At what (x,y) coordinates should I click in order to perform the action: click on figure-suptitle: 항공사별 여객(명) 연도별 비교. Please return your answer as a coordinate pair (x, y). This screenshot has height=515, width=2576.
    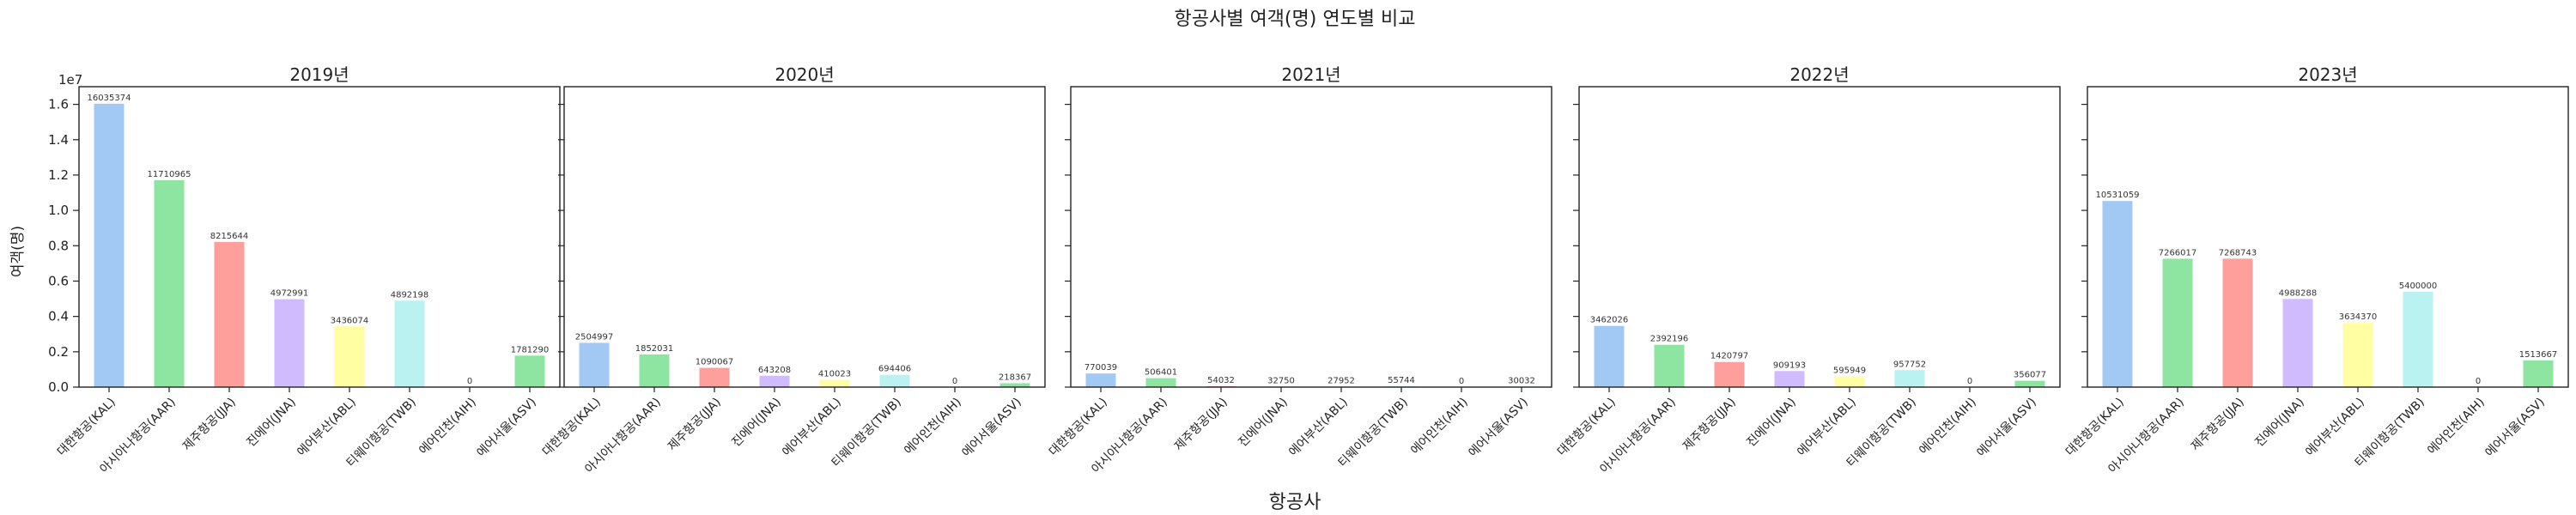
    Looking at the image, I should click on (1294, 19).